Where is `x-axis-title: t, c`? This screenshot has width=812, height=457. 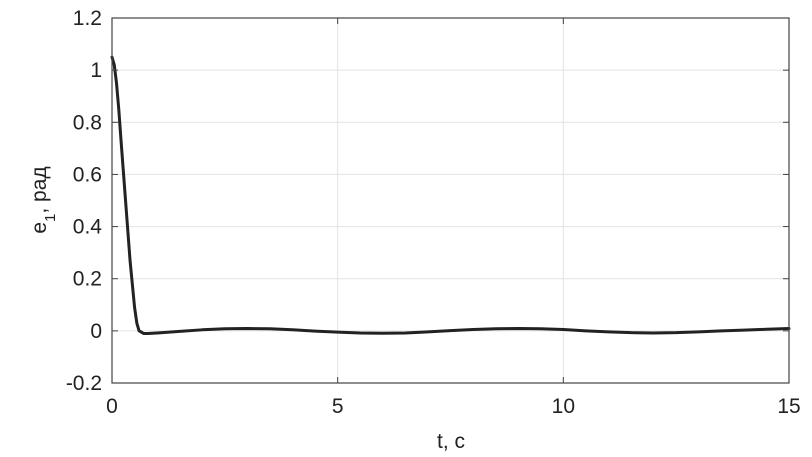
x-axis-title: t, c is located at coordinates (451, 441).